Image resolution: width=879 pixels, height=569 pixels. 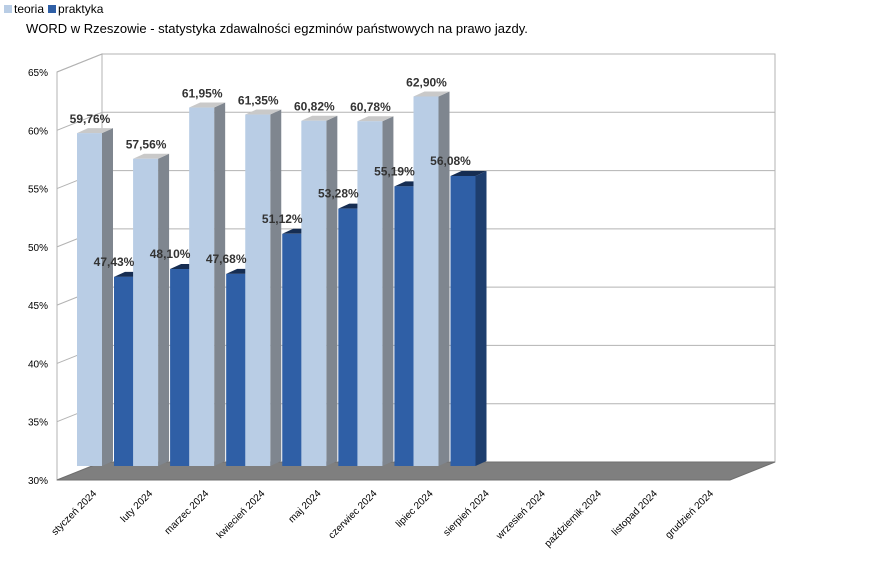 What do you see at coordinates (137, 506) in the screenshot?
I see `x-tick-label: luty 2024` at bounding box center [137, 506].